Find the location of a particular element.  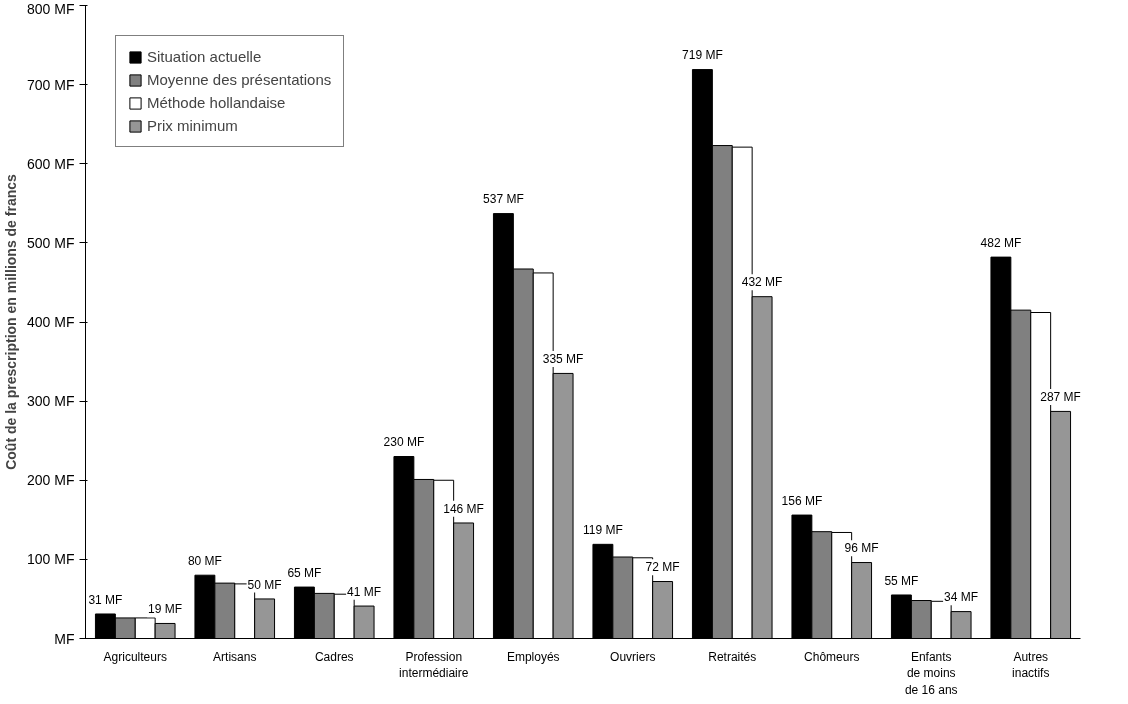

data-label: 230 MF is located at coordinates (404, 442).